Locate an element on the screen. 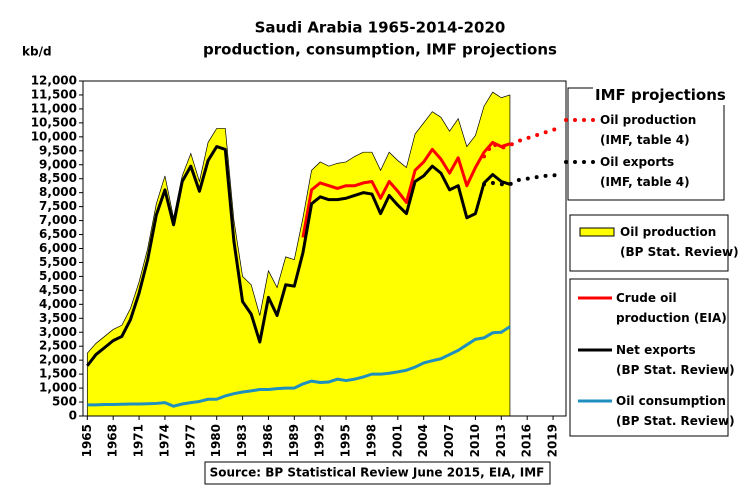 Image resolution: width=756 pixels, height=502 pixels. y-tick-label: 11,000 is located at coordinates (54, 108).